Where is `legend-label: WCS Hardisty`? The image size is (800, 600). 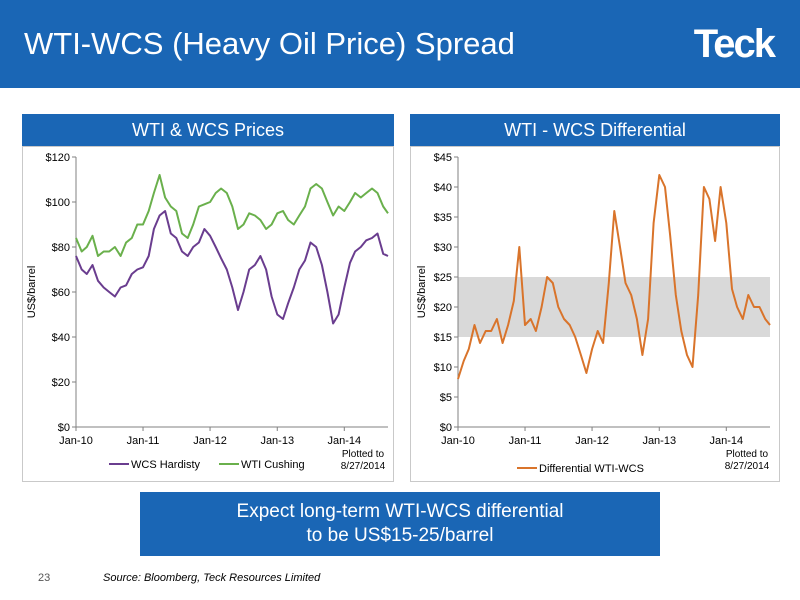 legend-label: WCS Hardisty is located at coordinates (166, 465).